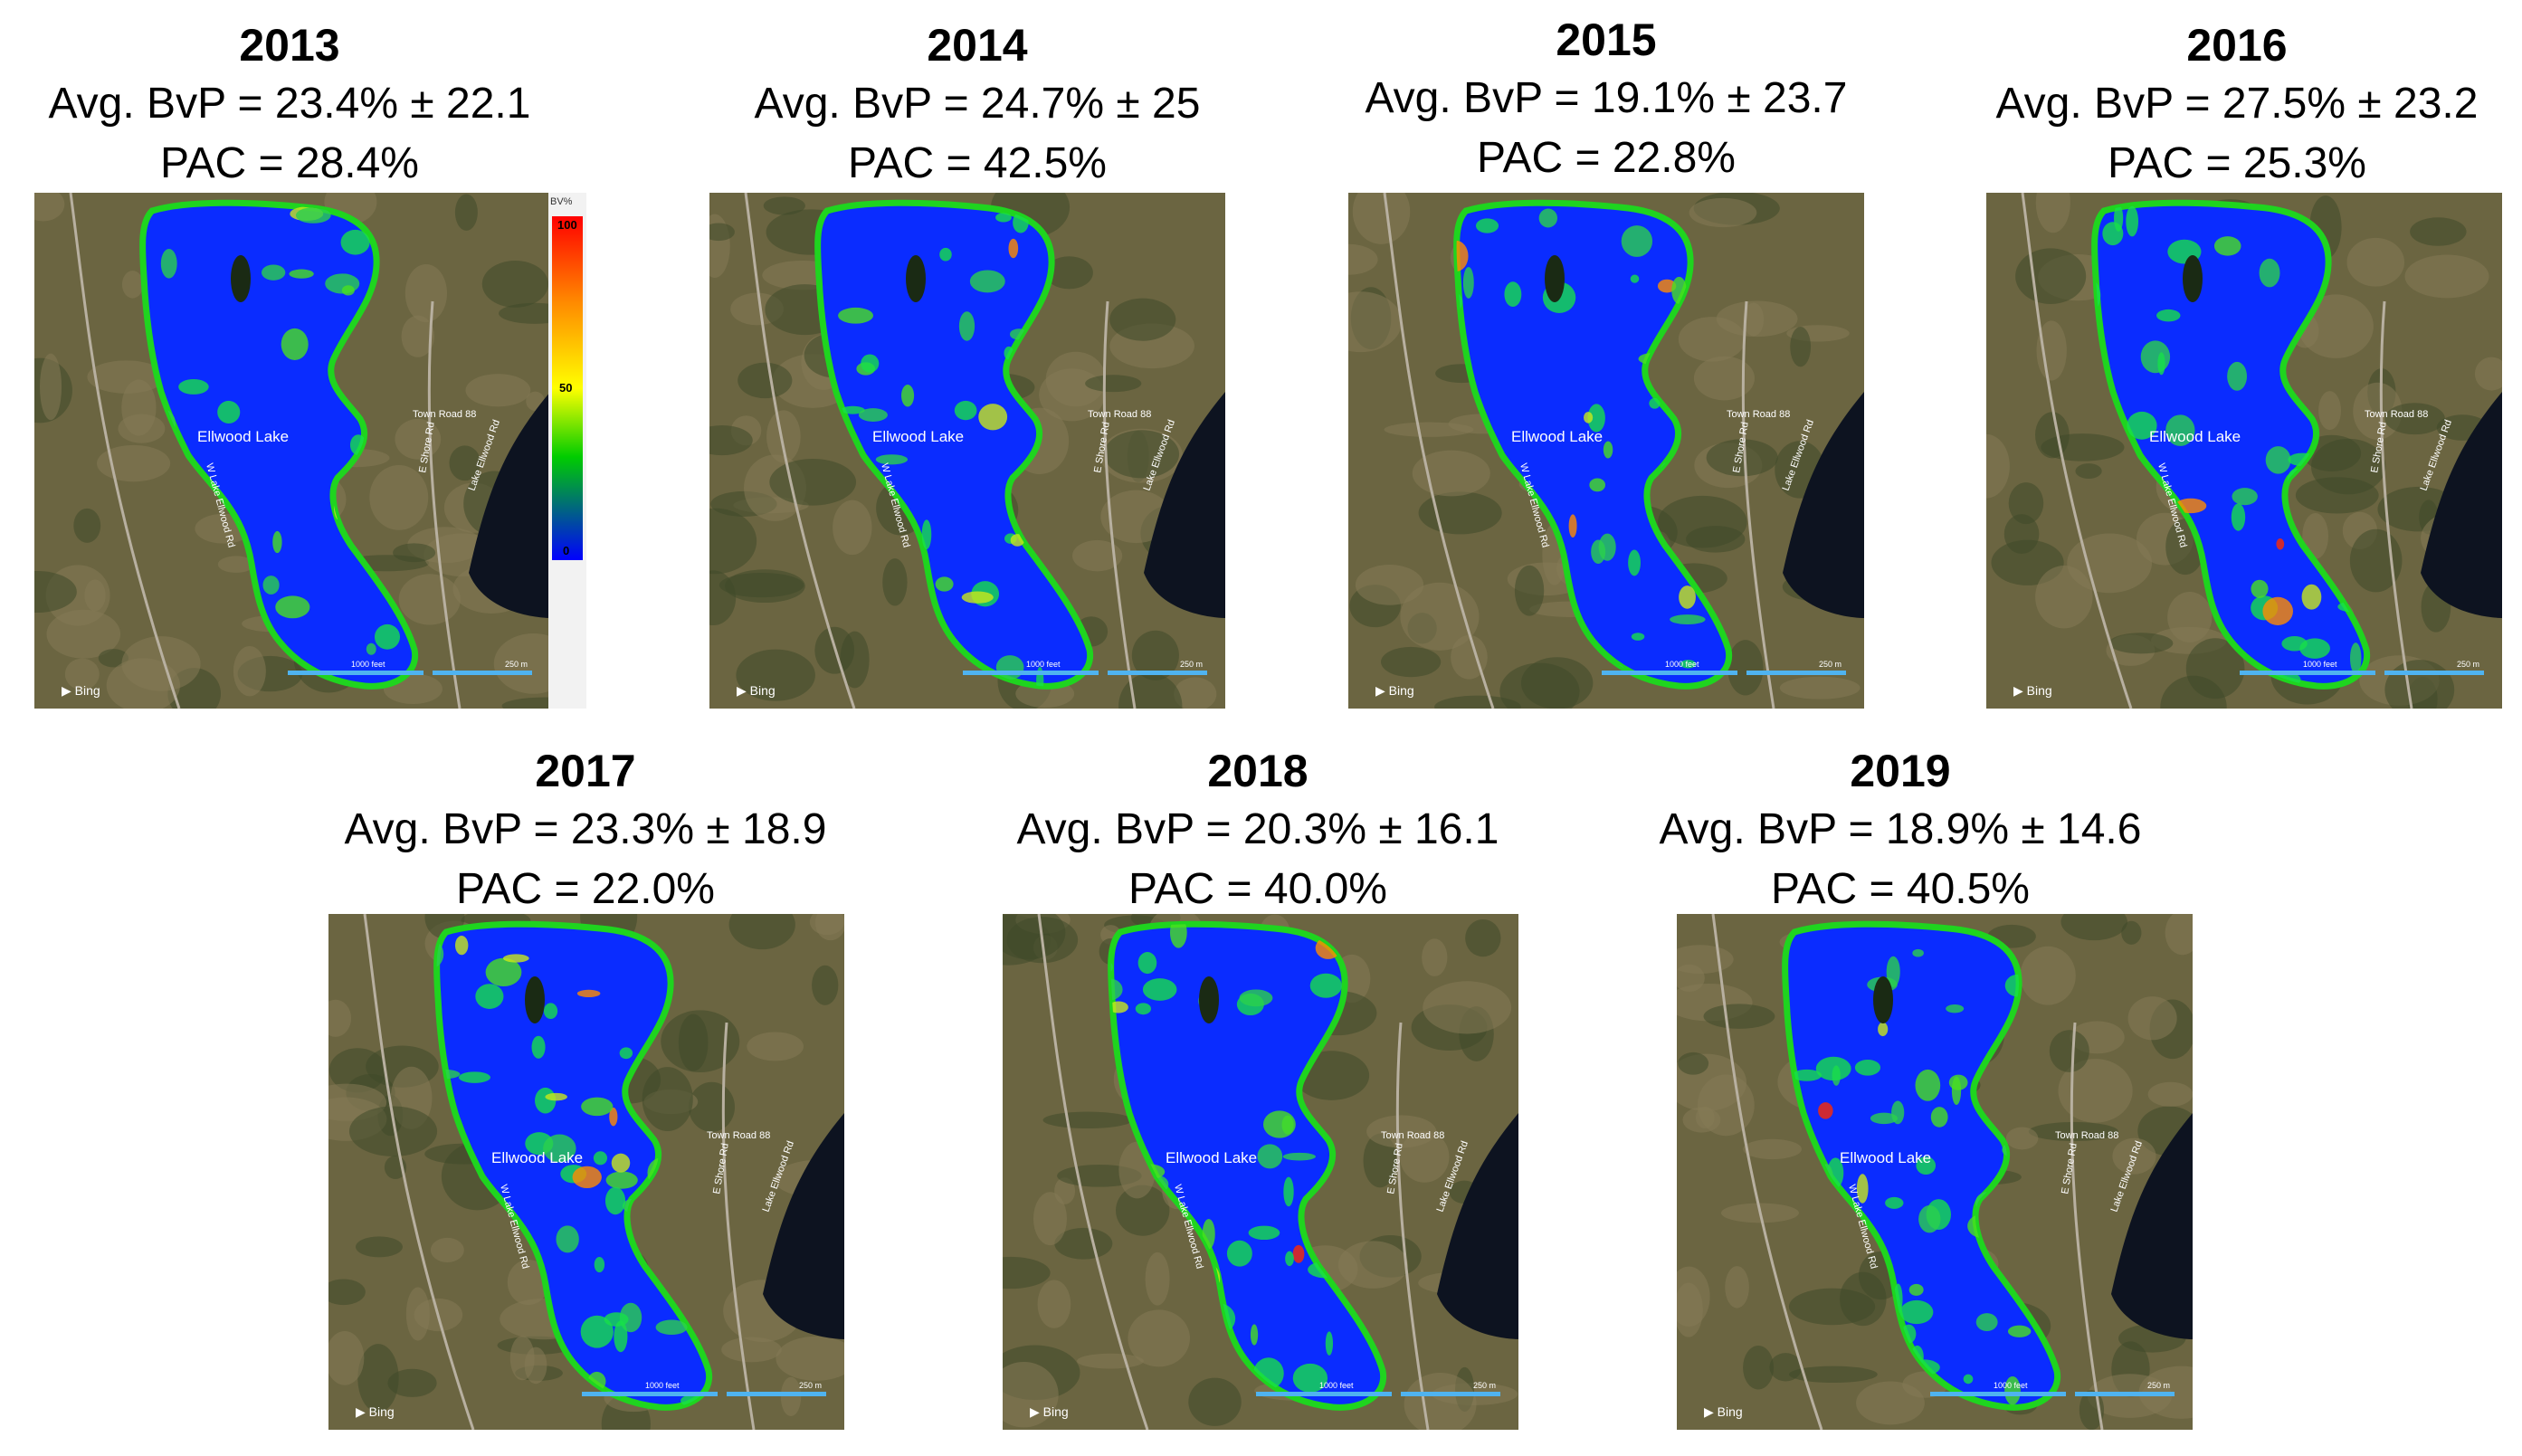 The image size is (2522, 1456). I want to click on panel-header: 2019 Avg. BvP = 18.9% ± 14.6 PAC = 40.5%, so click(1901, 831).